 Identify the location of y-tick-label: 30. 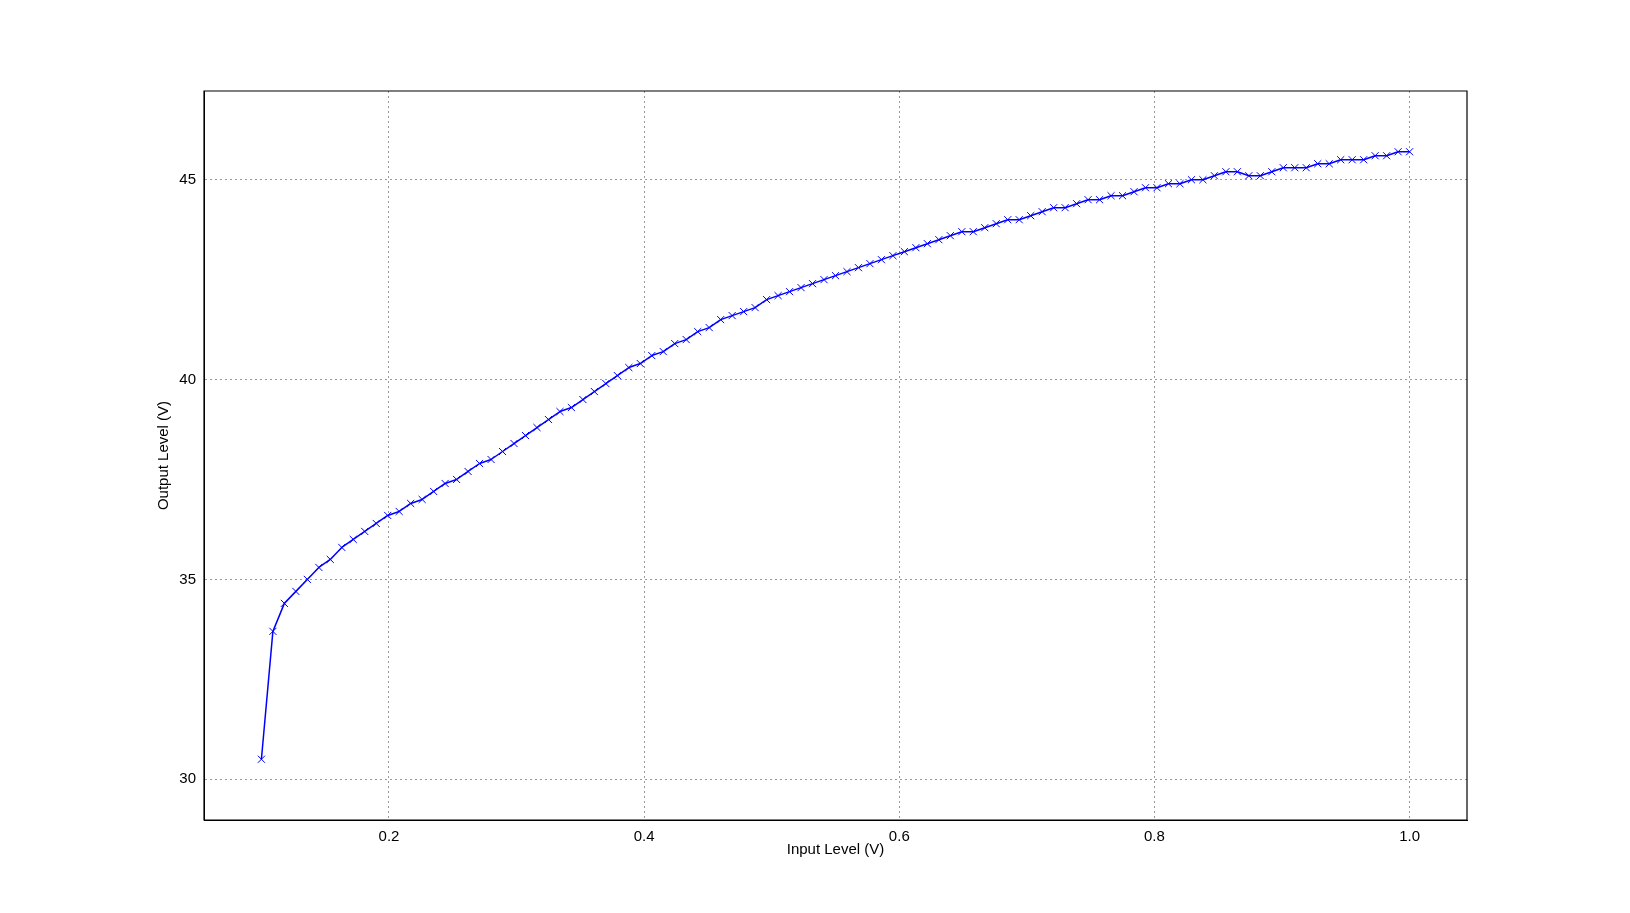
(187, 778).